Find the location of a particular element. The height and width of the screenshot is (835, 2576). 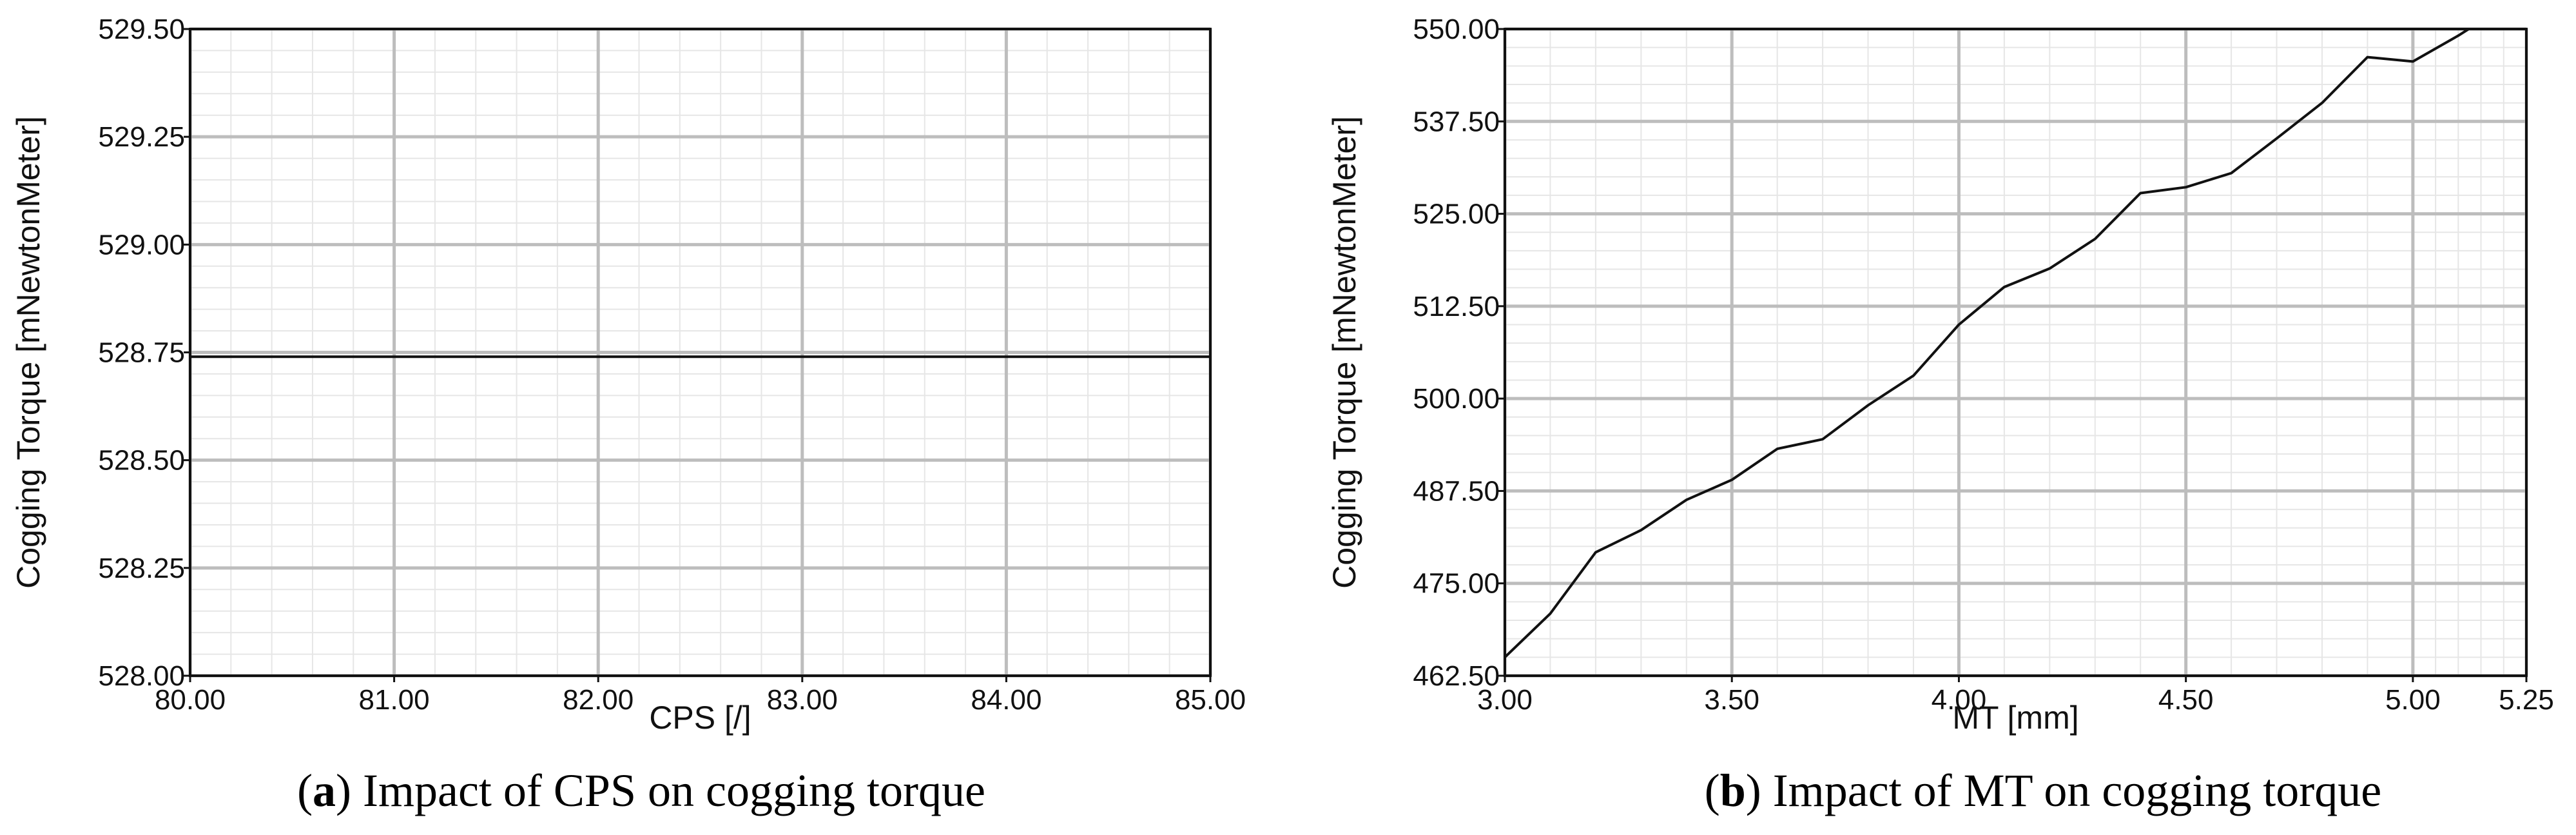

x-tick-label: 4.50 is located at coordinates (2186, 700).